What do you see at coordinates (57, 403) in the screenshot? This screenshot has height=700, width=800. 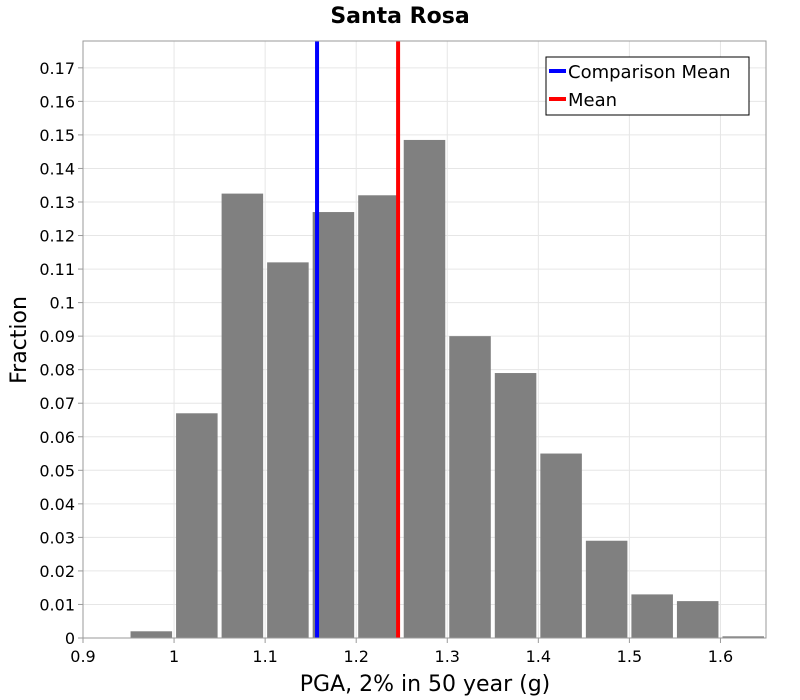 I see `y-tick-label: 0.07` at bounding box center [57, 403].